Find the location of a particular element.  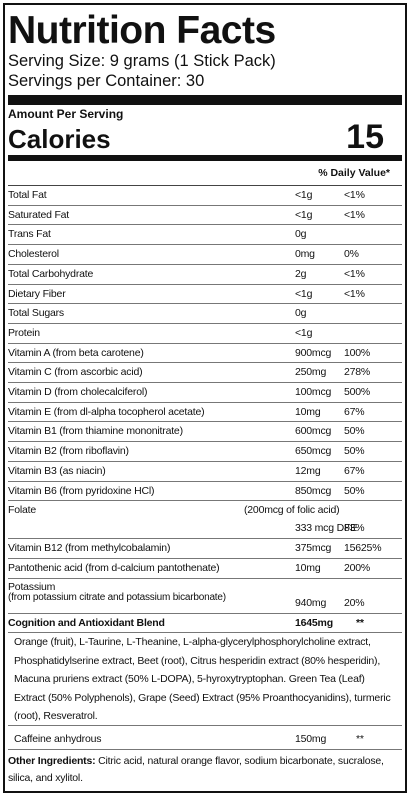

nutrient-dv: 278% is located at coordinates (357, 372).